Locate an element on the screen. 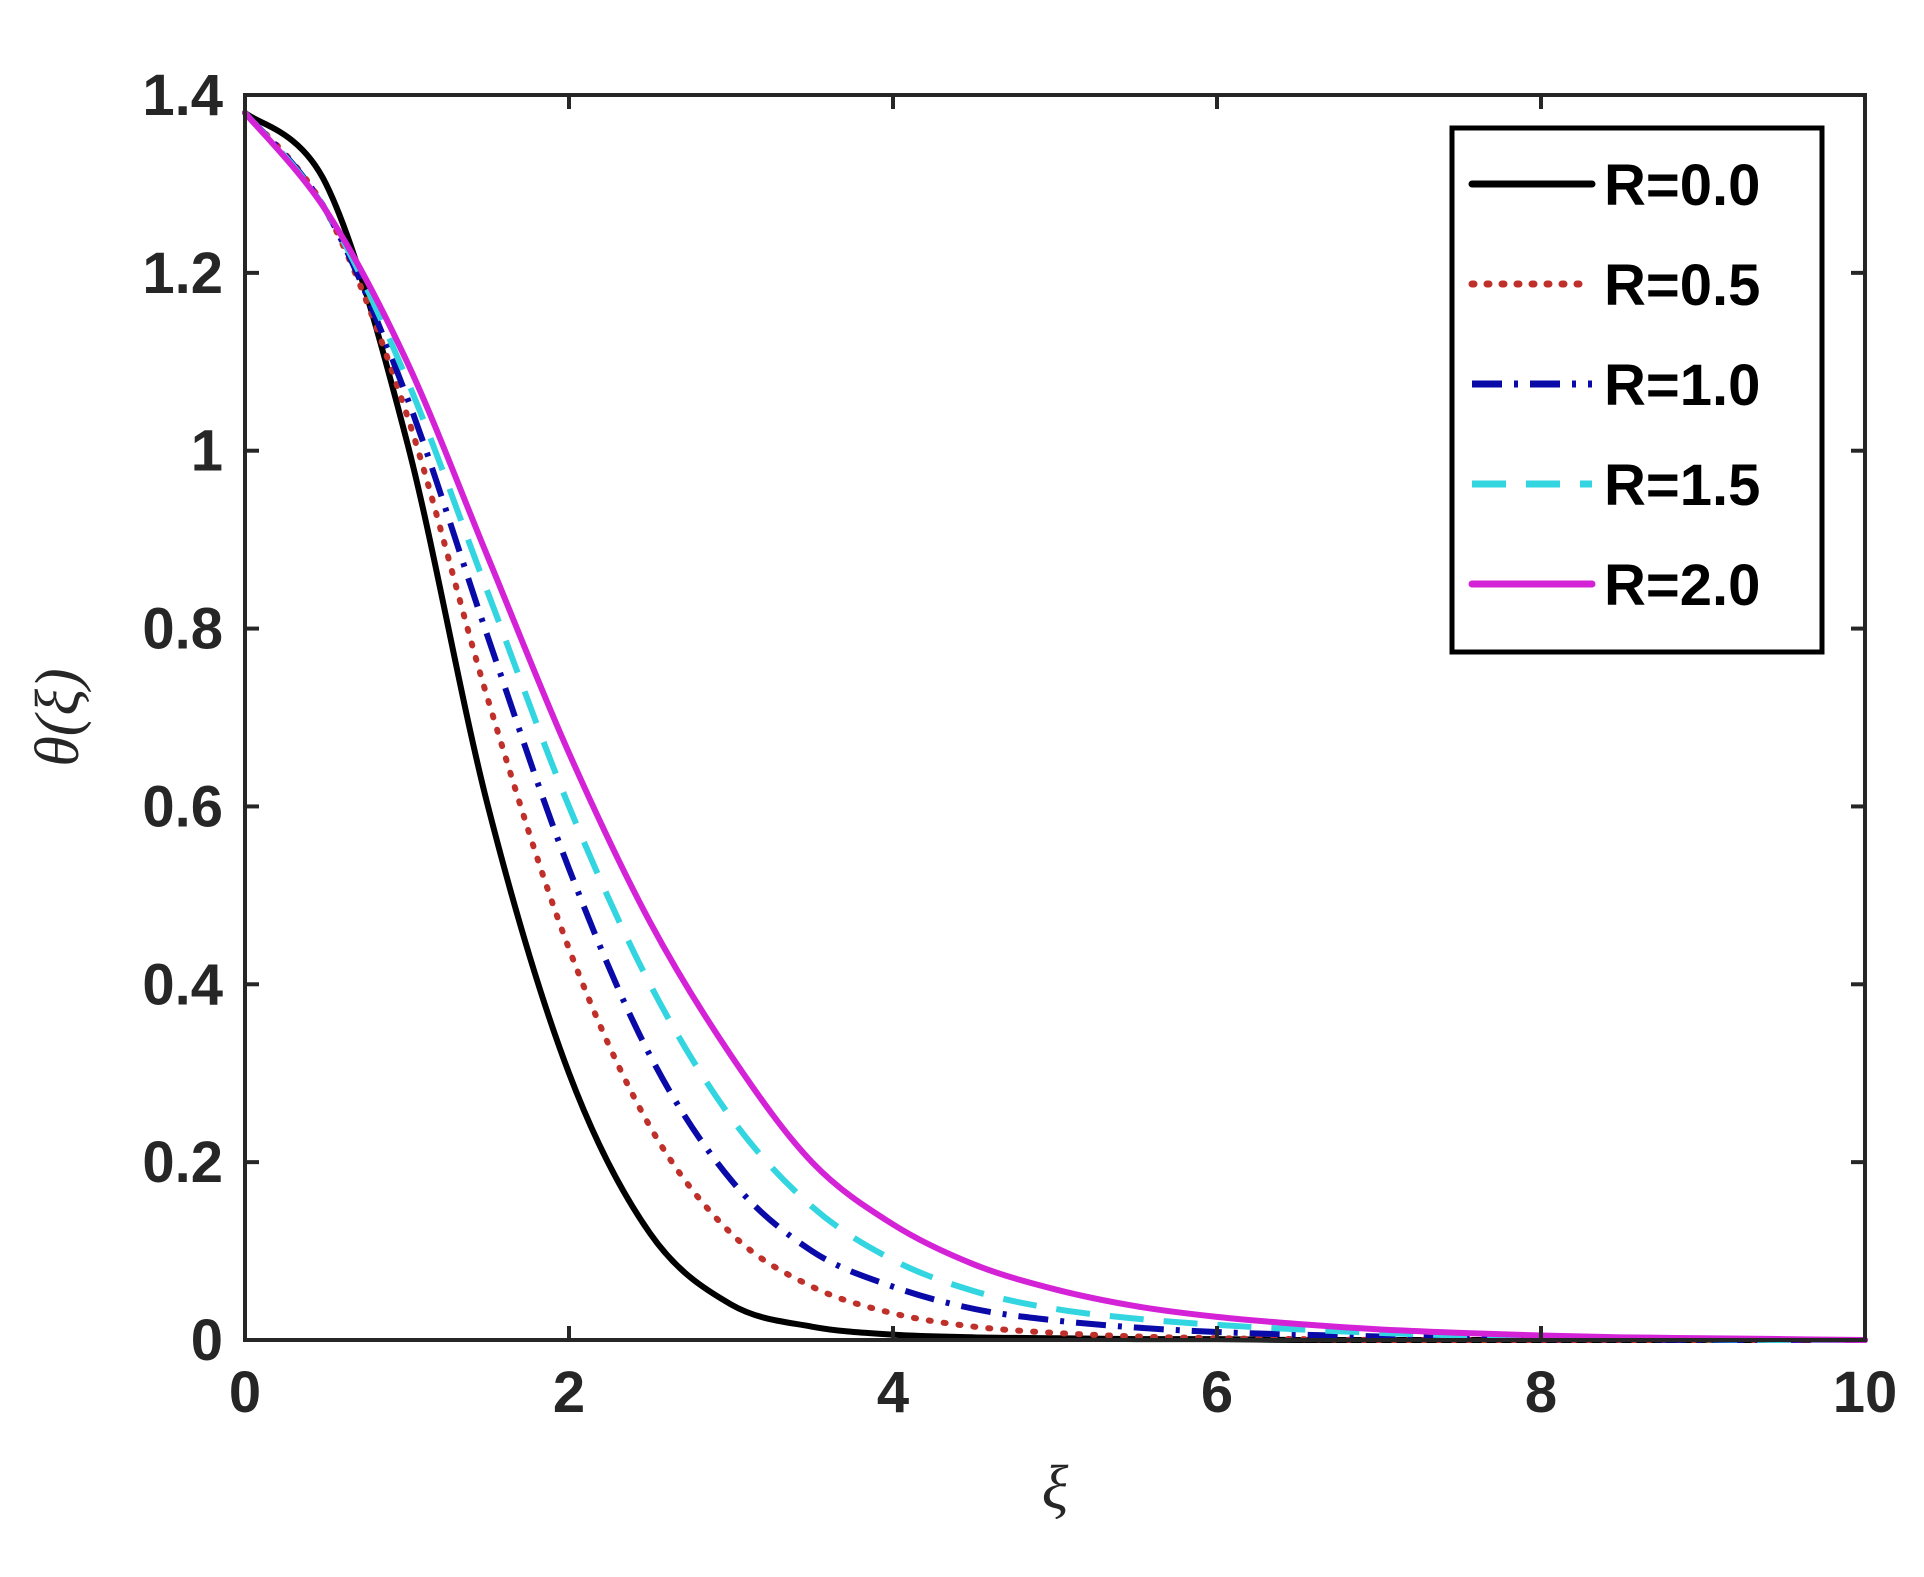  x-tick-label: 8 is located at coordinates (1541, 1392).